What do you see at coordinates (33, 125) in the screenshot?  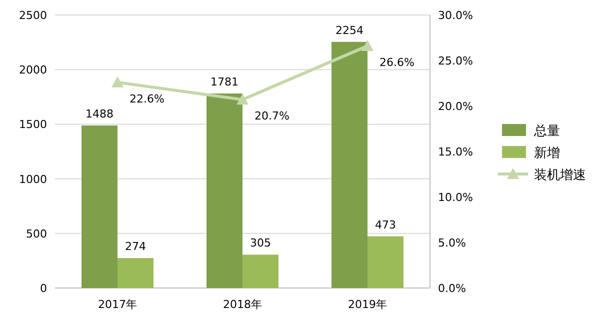 I see `y-tick-label: 1500` at bounding box center [33, 125].